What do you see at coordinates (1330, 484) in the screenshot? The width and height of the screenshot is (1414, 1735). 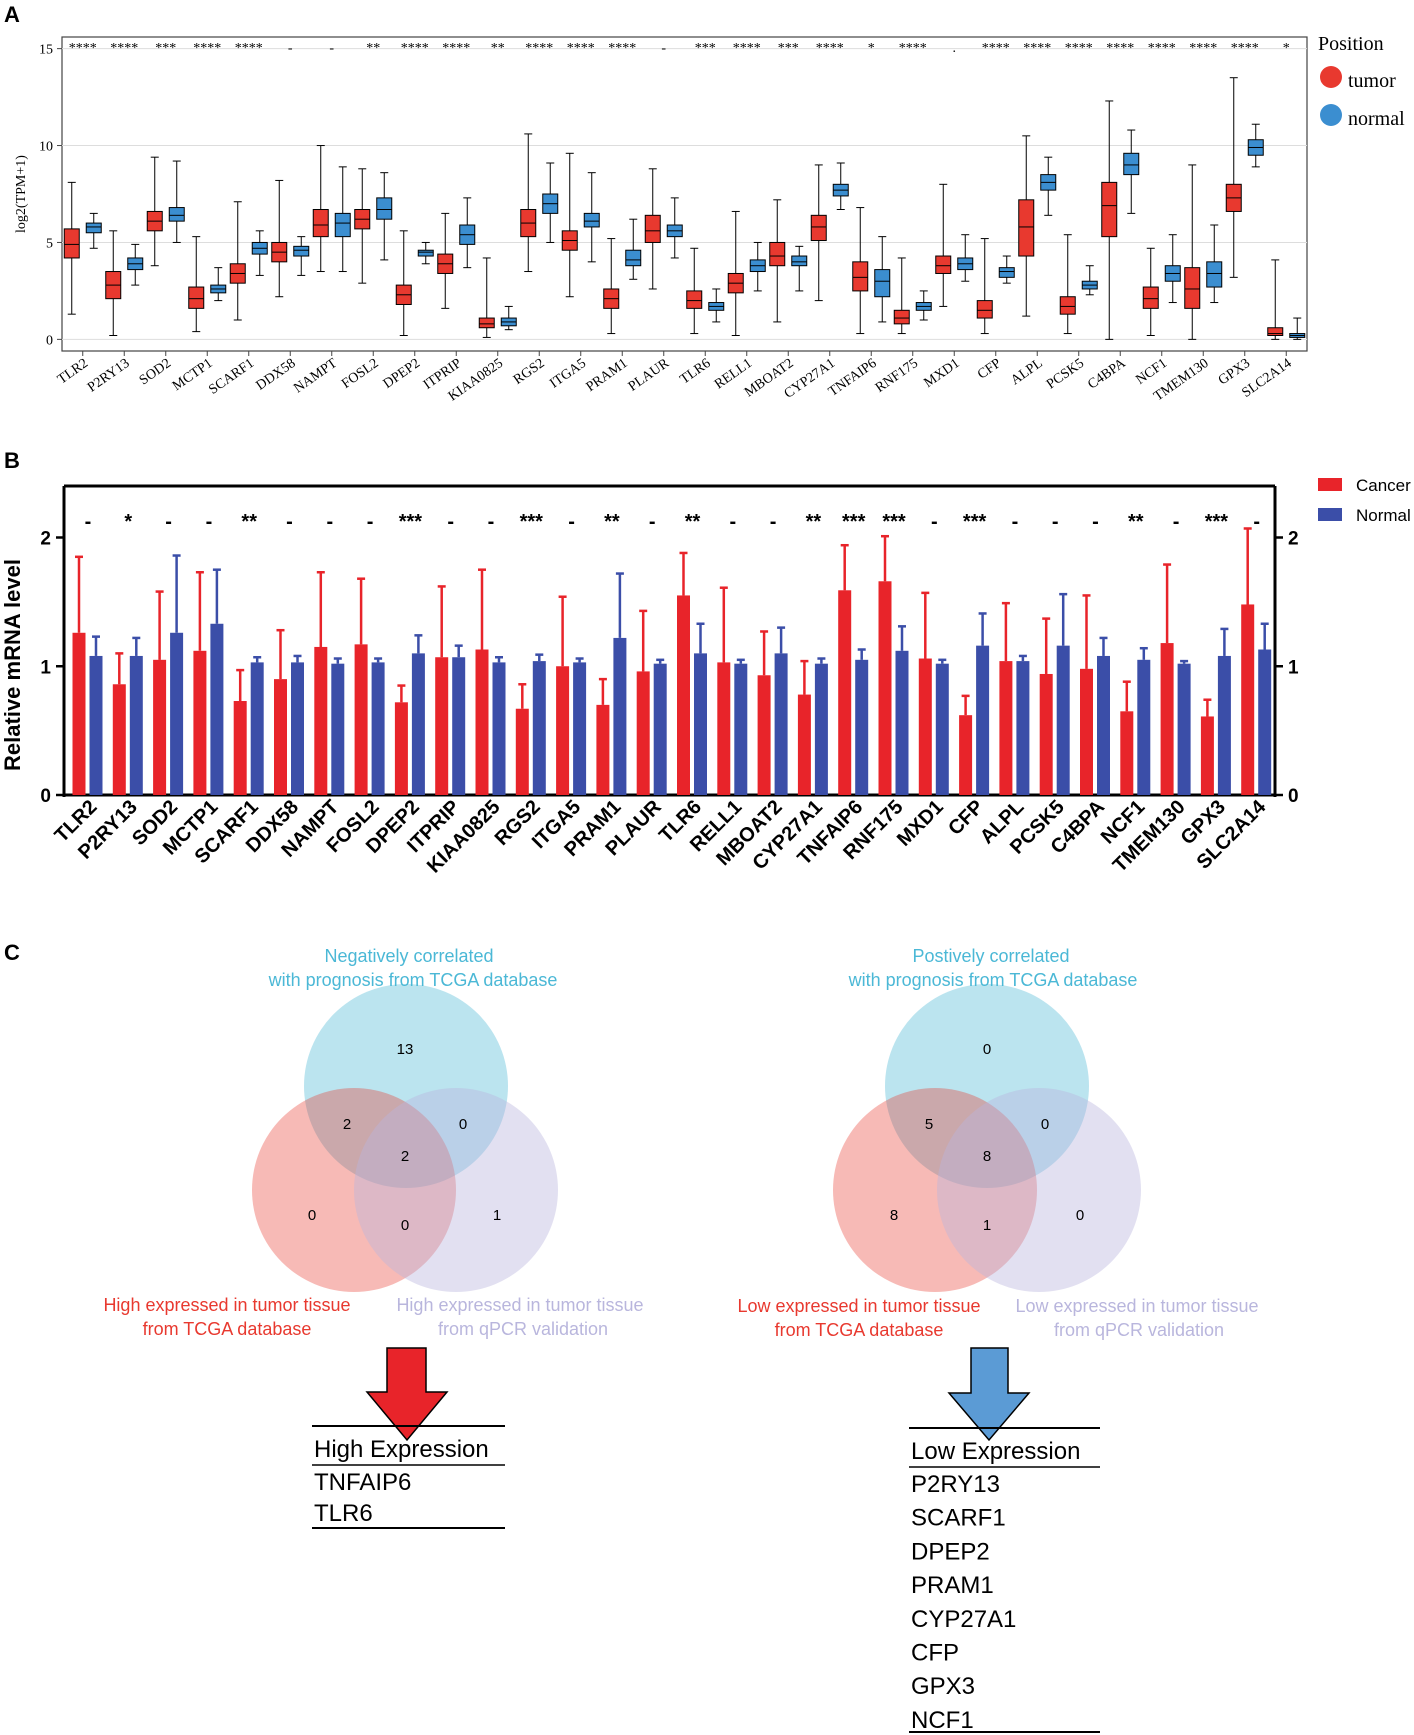 I see `panel-b-legend-cancer-swatch` at bounding box center [1330, 484].